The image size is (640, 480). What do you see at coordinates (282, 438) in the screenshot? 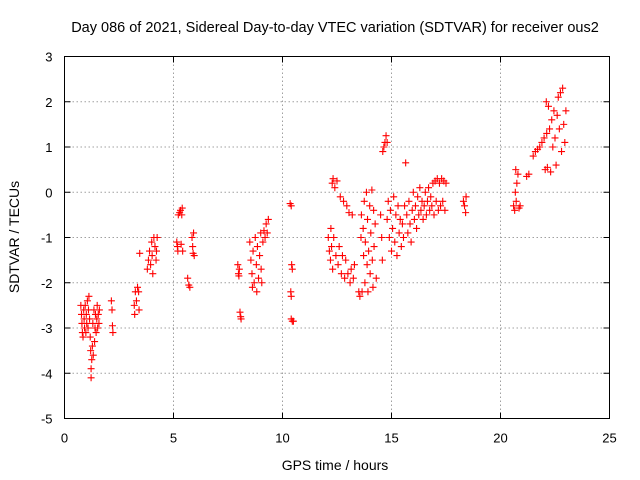
I see `x-tick-label: 10` at bounding box center [282, 438].